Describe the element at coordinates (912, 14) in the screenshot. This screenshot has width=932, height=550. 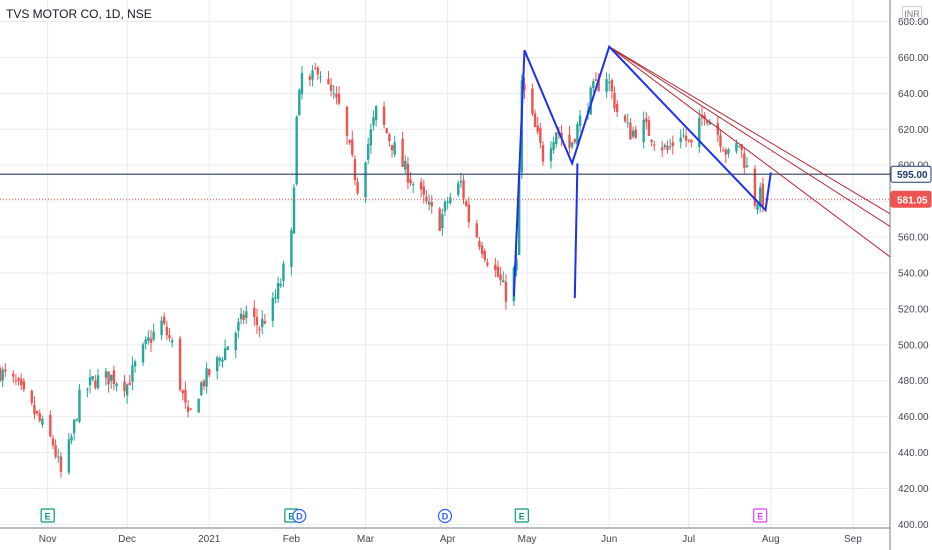
I see `currency-badge: INR` at that location.